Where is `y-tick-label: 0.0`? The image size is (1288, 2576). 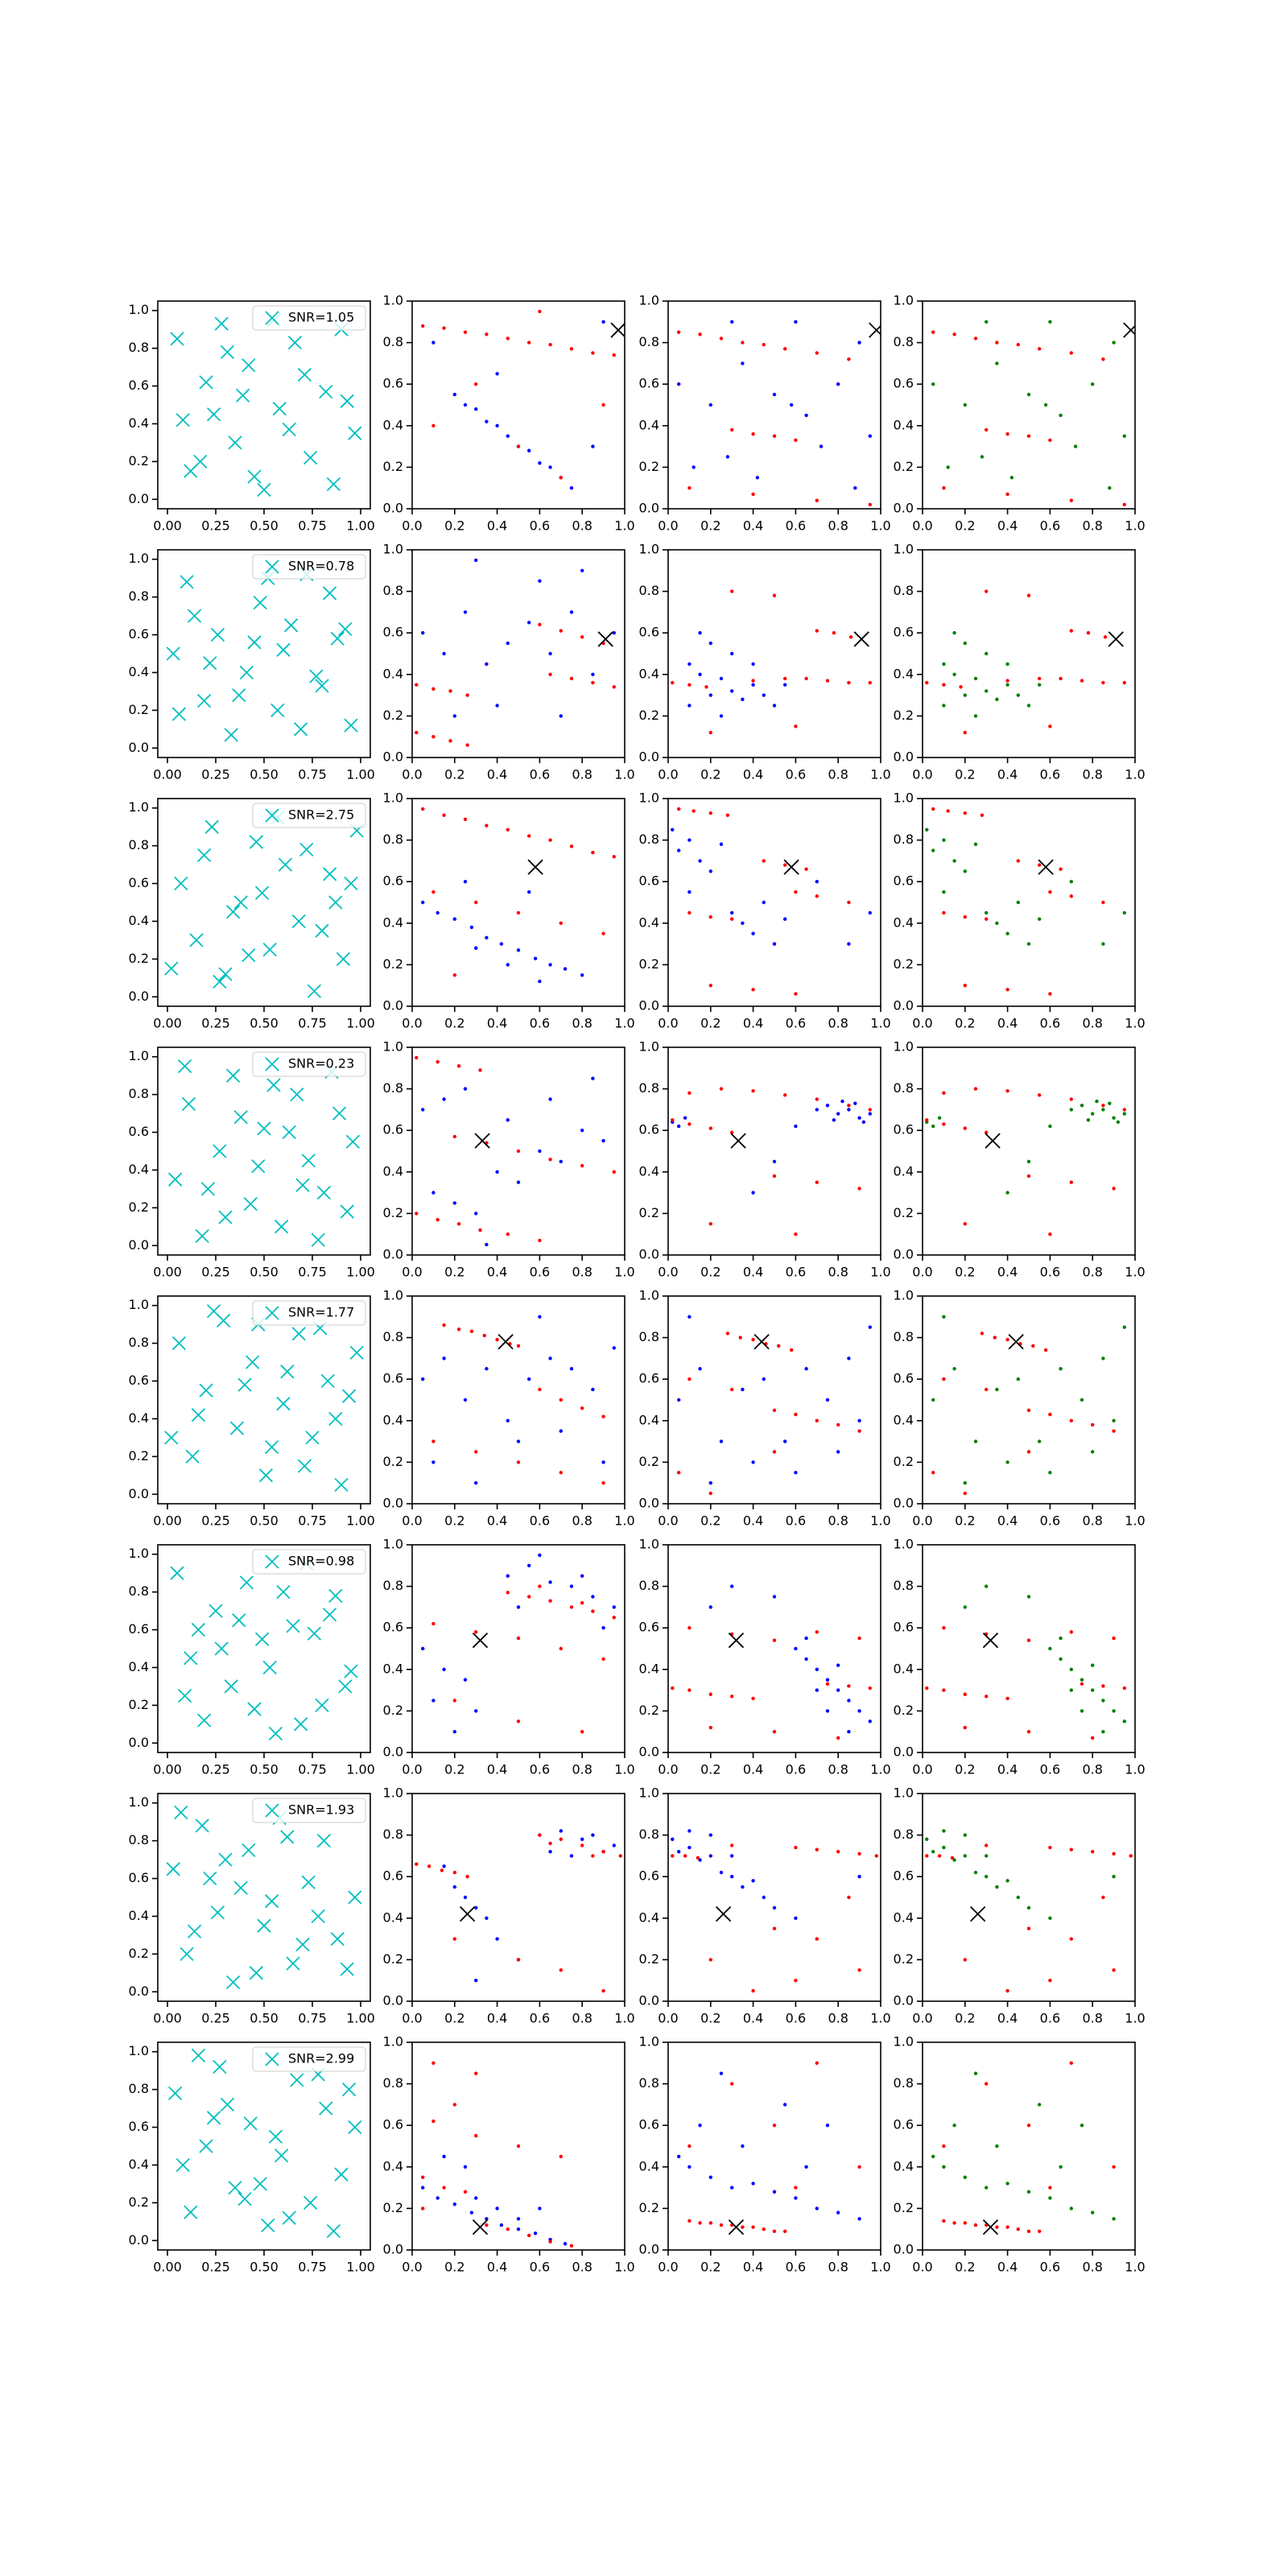
y-tick-label: 0.0 is located at coordinates (139, 747).